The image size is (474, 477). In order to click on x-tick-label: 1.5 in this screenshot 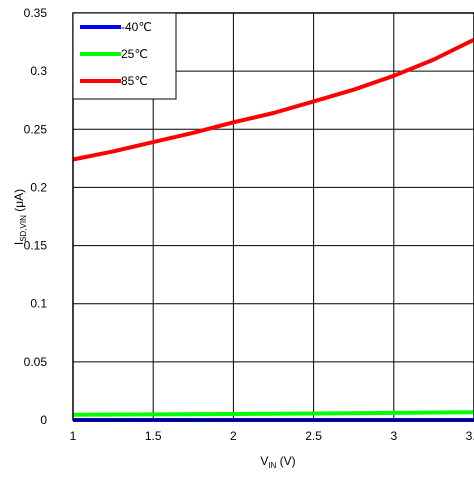, I will do `click(153, 436)`.